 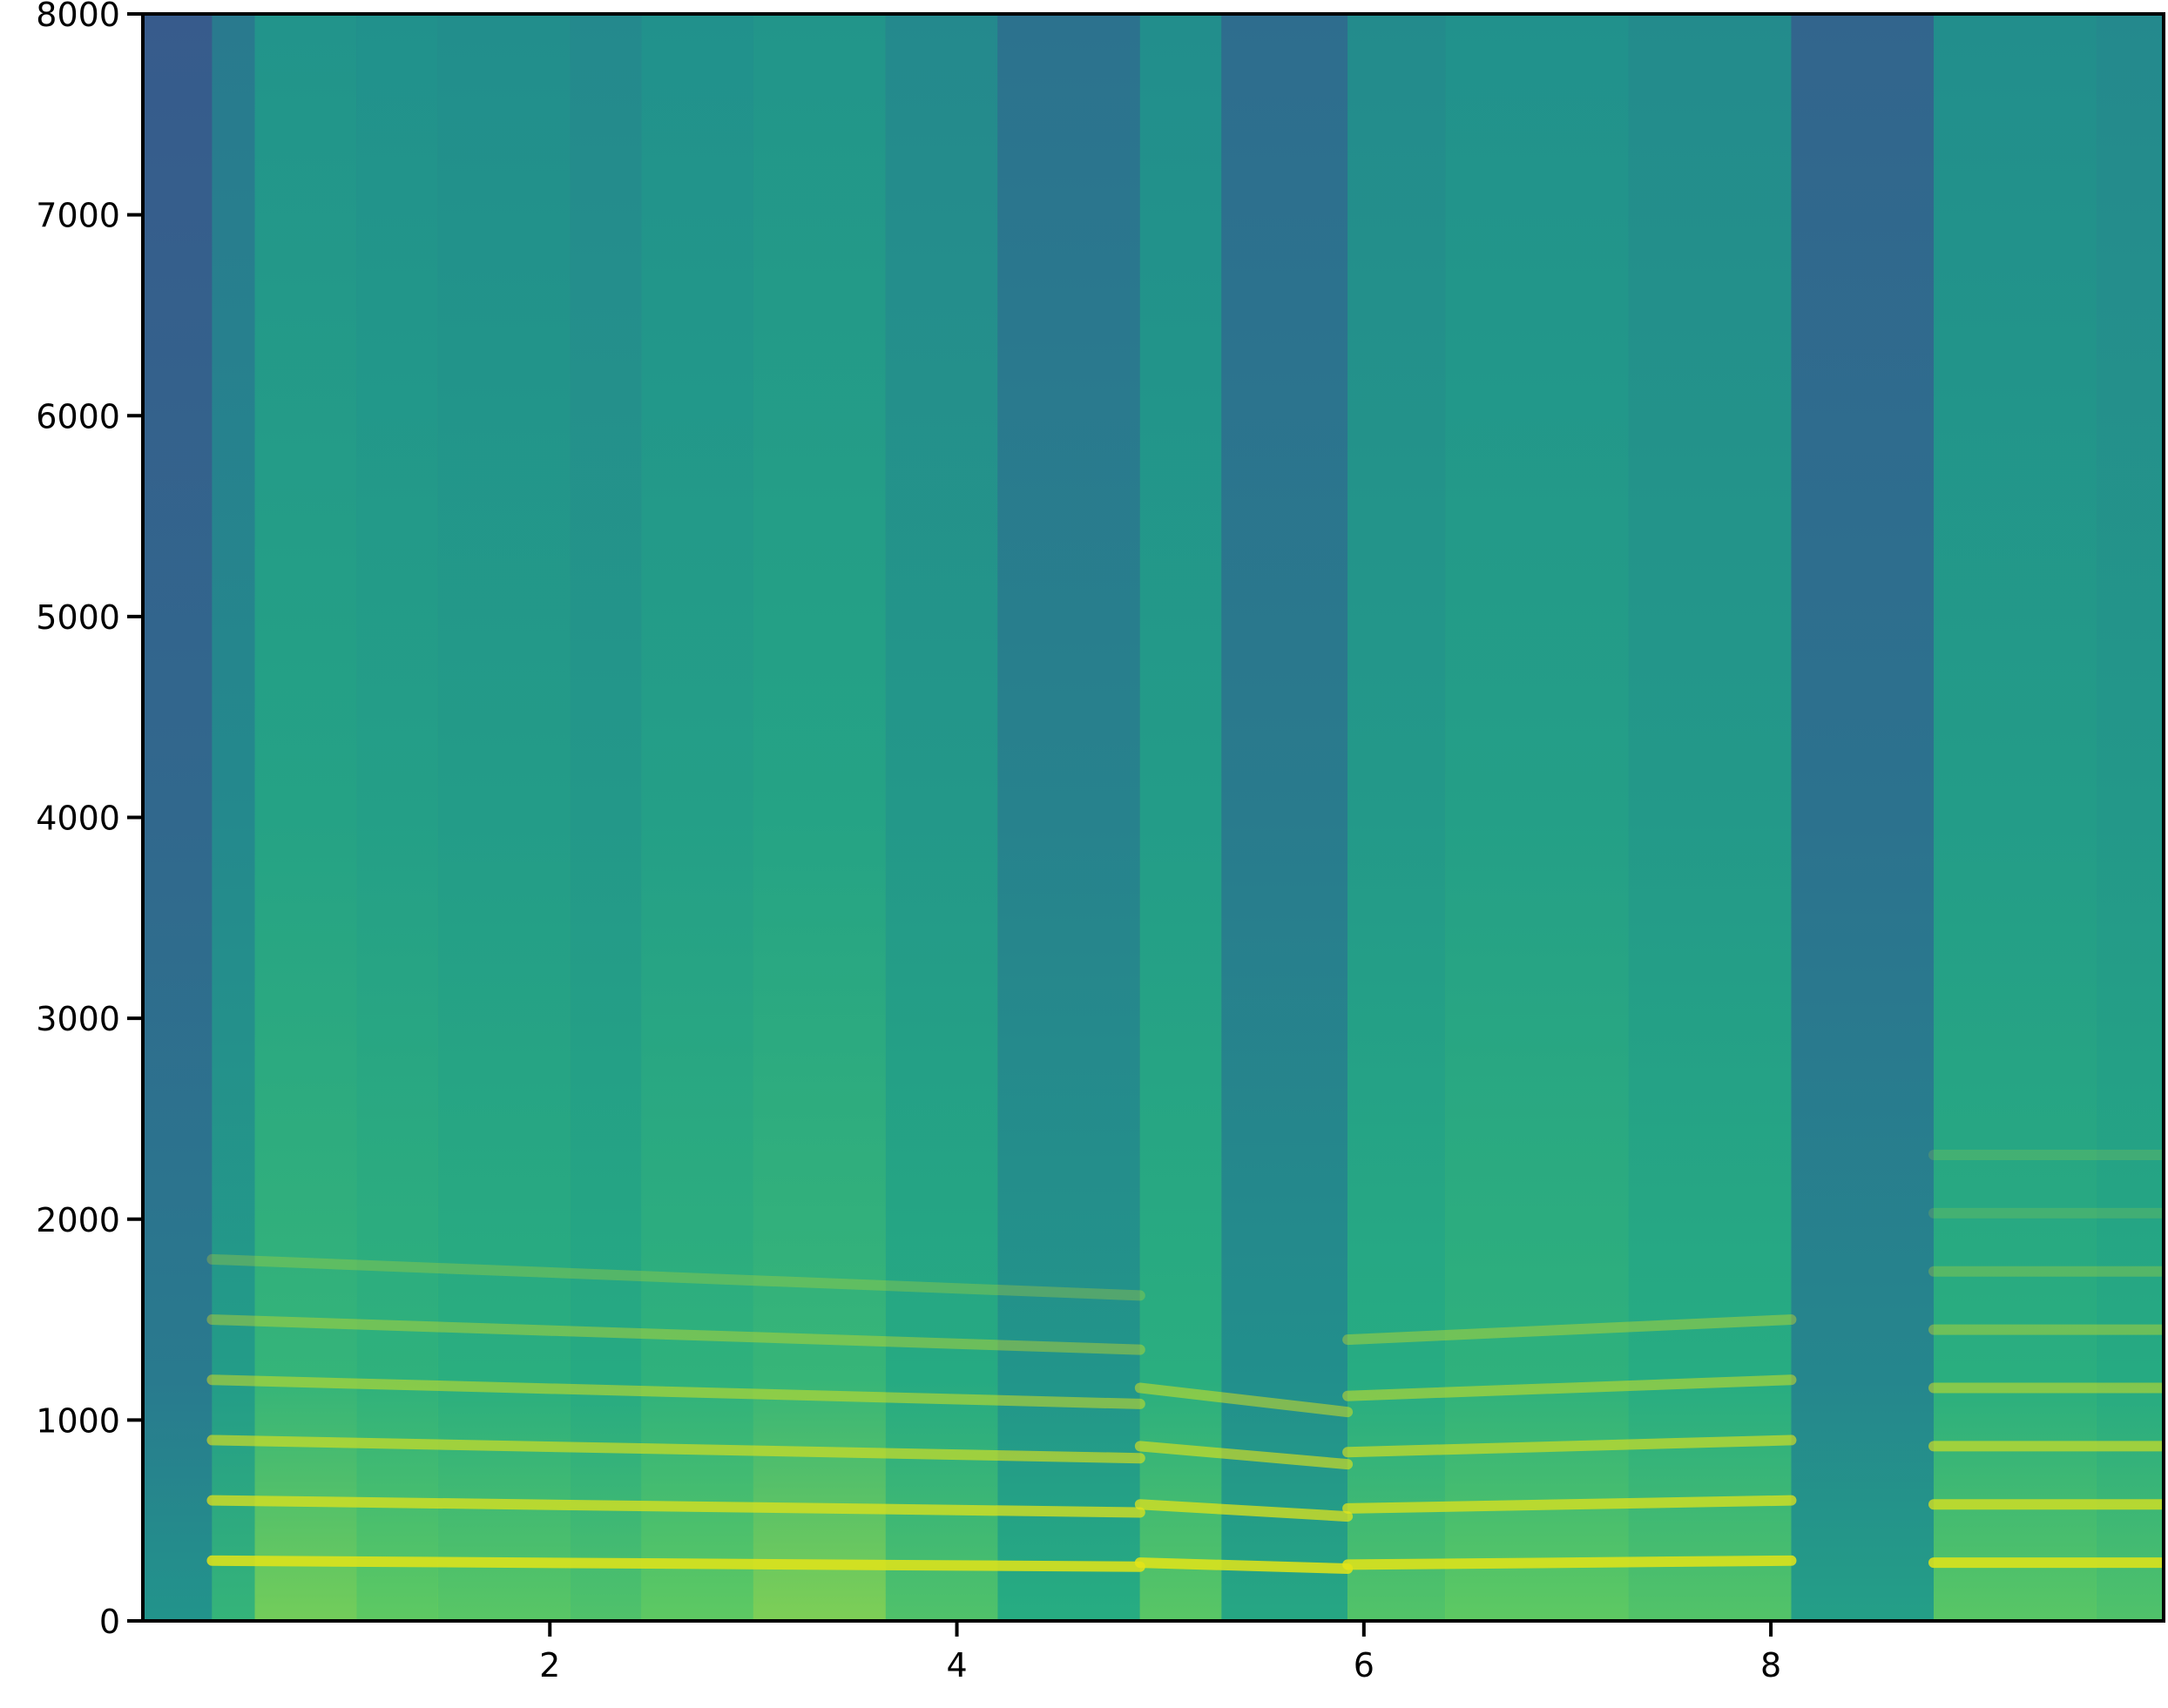 What do you see at coordinates (78, 216) in the screenshot?
I see `y-tick-label: 7000` at bounding box center [78, 216].